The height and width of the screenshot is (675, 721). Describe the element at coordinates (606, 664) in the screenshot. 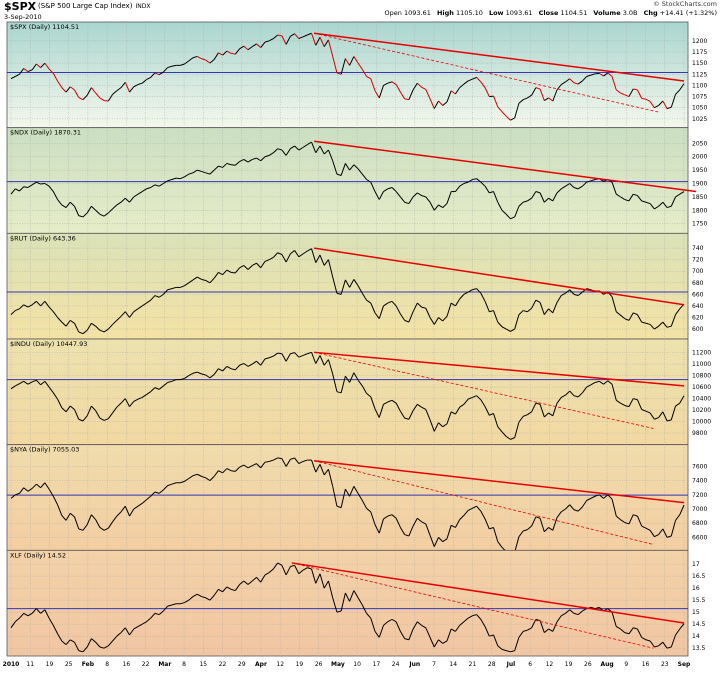

I see `x-tick-label: Aug` at that location.